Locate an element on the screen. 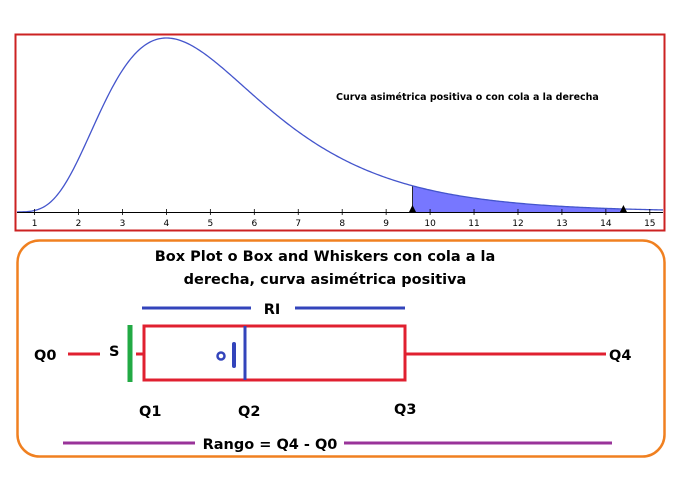 This screenshot has height=481, width=683. x-tick-label: 10 is located at coordinates (430, 224).